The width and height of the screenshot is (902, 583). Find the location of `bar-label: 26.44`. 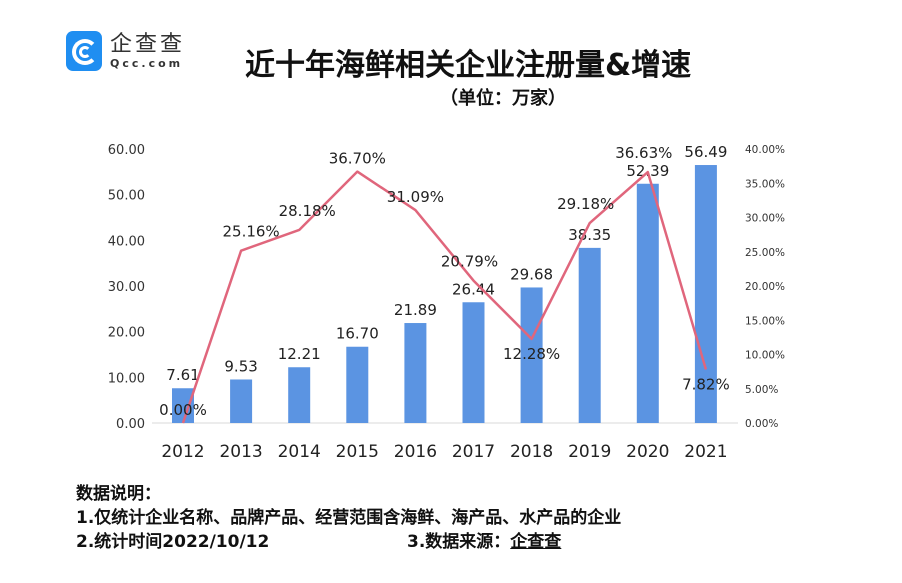

bar-label: 26.44 is located at coordinates (473, 289).